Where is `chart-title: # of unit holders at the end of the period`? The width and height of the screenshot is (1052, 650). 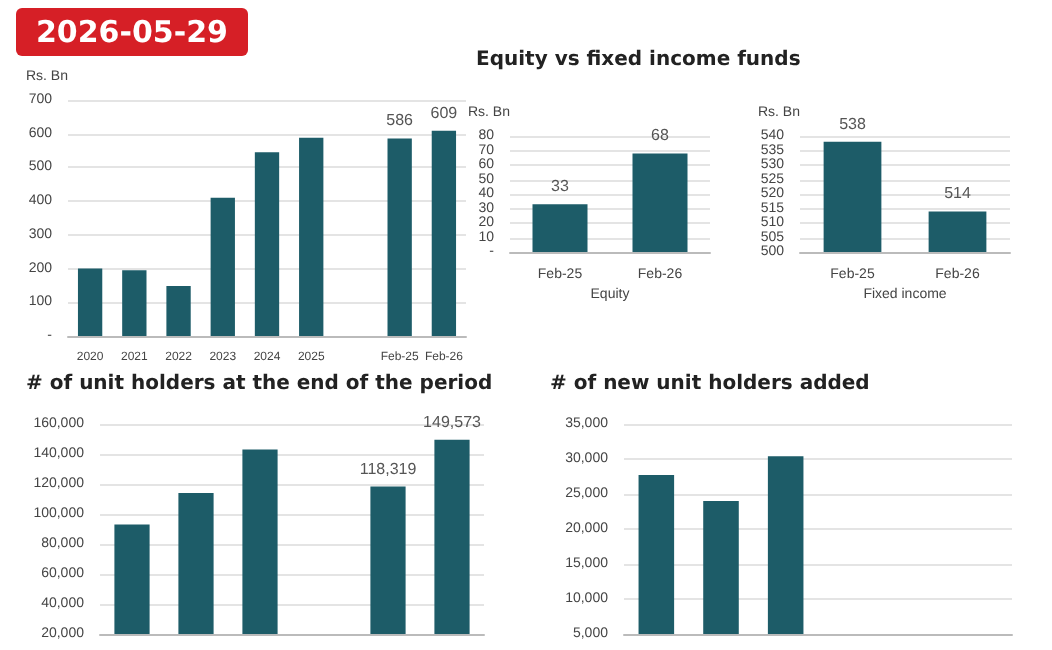
chart-title: # of unit holders at the end of the period is located at coordinates (259, 384).